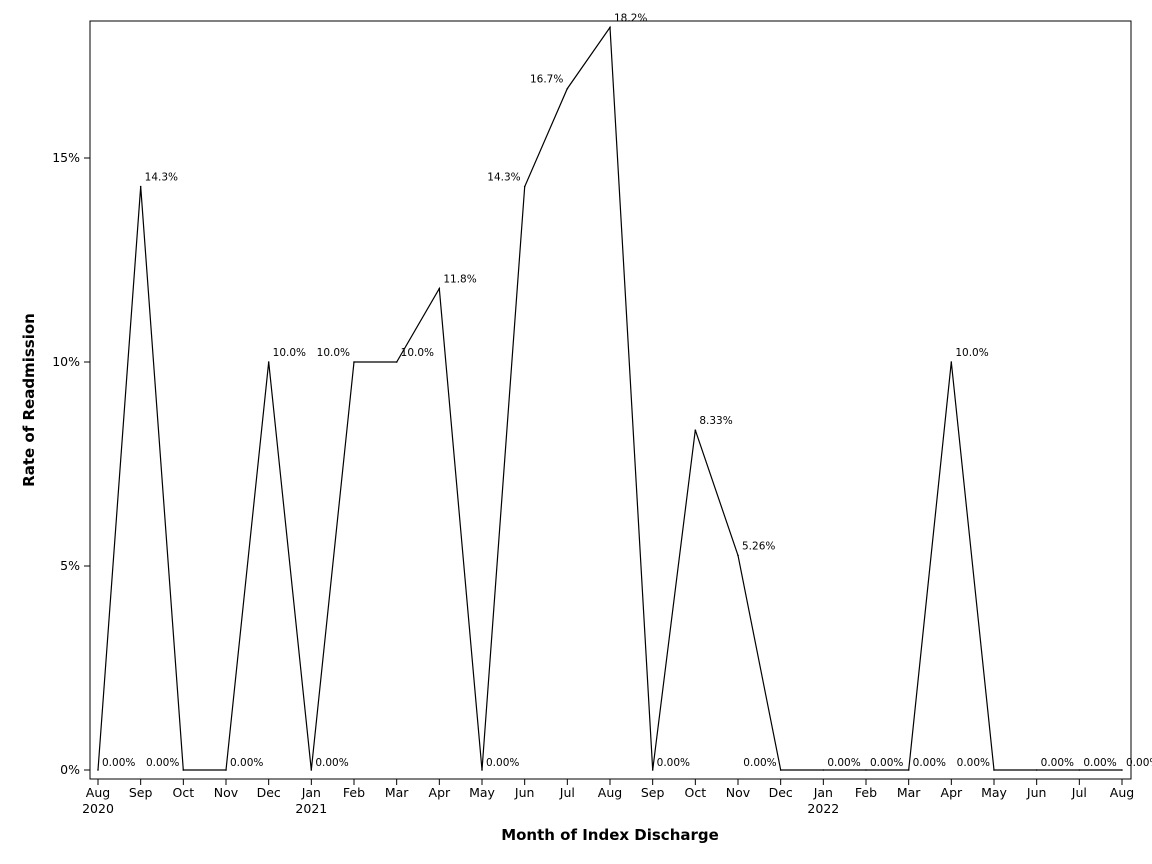  I want to click on x-tick-year-label: 2021, so click(311, 808).